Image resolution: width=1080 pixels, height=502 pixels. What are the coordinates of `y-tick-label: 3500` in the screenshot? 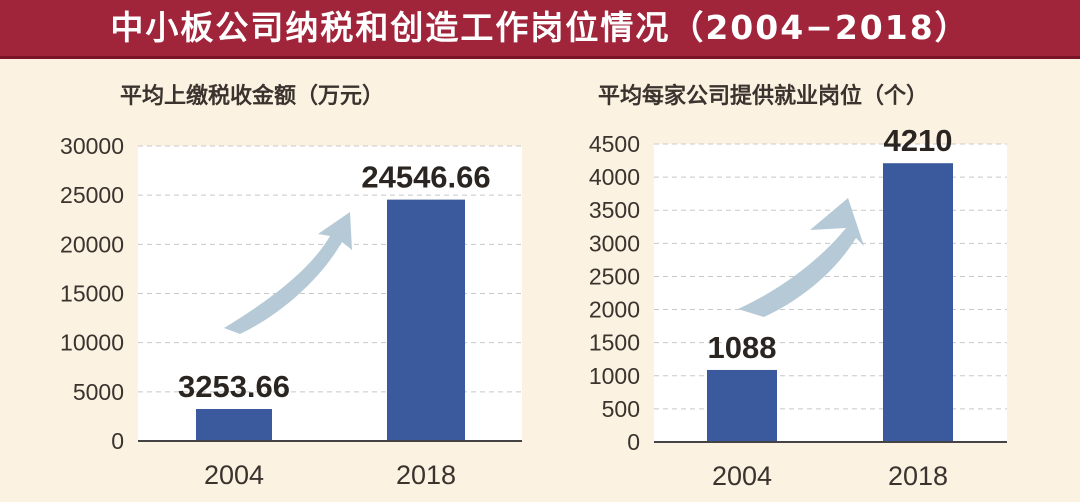 It's located at (614, 210).